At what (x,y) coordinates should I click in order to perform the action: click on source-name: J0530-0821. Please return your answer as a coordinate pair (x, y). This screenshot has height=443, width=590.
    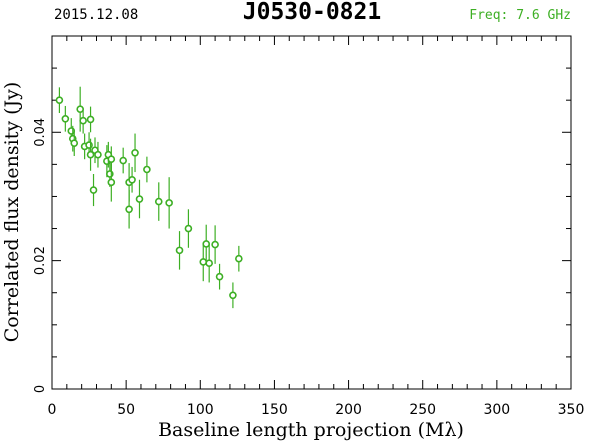
    Looking at the image, I should click on (312, 12).